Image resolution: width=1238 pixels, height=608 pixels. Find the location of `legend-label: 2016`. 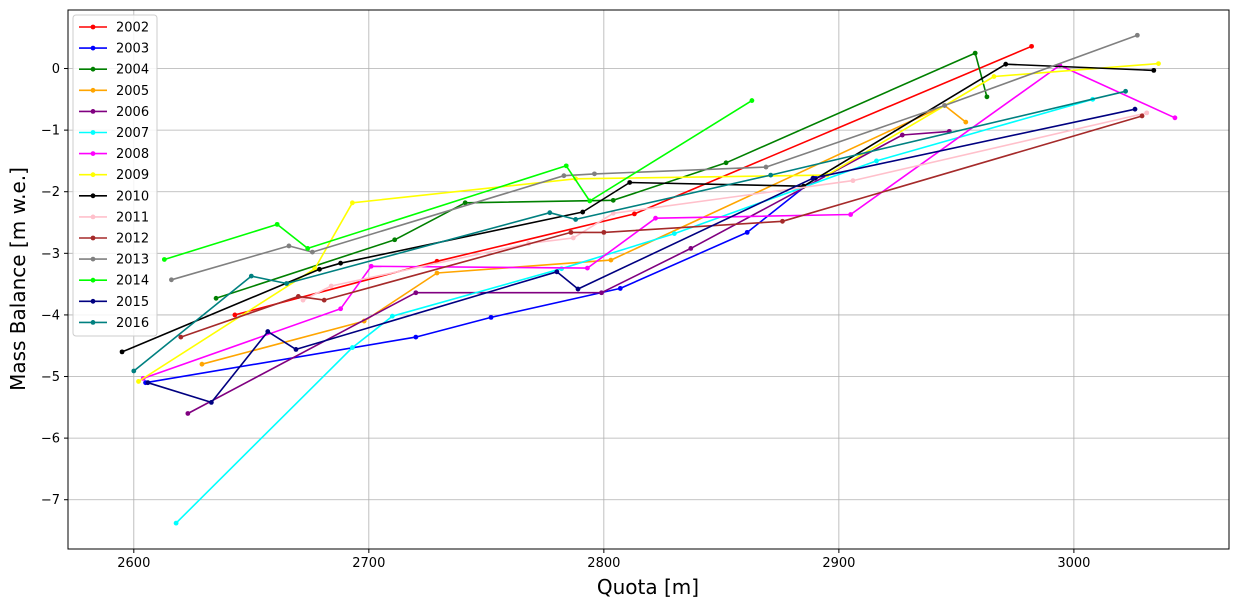

legend-label: 2016 is located at coordinates (132, 323).